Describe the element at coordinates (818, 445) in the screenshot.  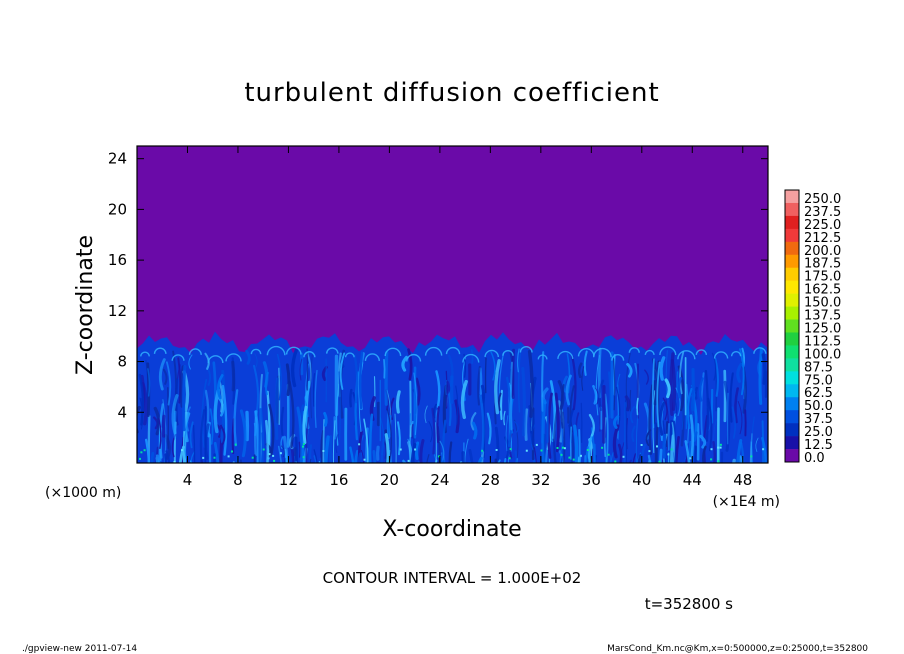
I see `colorbar-level-label: 12.5` at that location.